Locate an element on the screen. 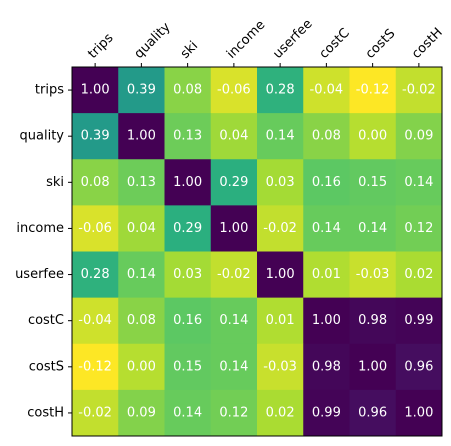 The height and width of the screenshot is (446, 451). heatmap-value-userfee-costS: -0.03 is located at coordinates (373, 274).